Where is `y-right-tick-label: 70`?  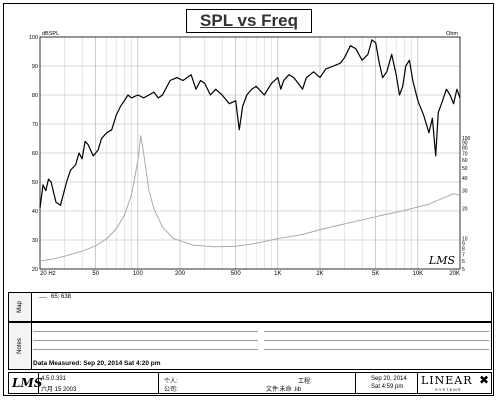 y-right-tick-label: 70 is located at coordinates (465, 154).